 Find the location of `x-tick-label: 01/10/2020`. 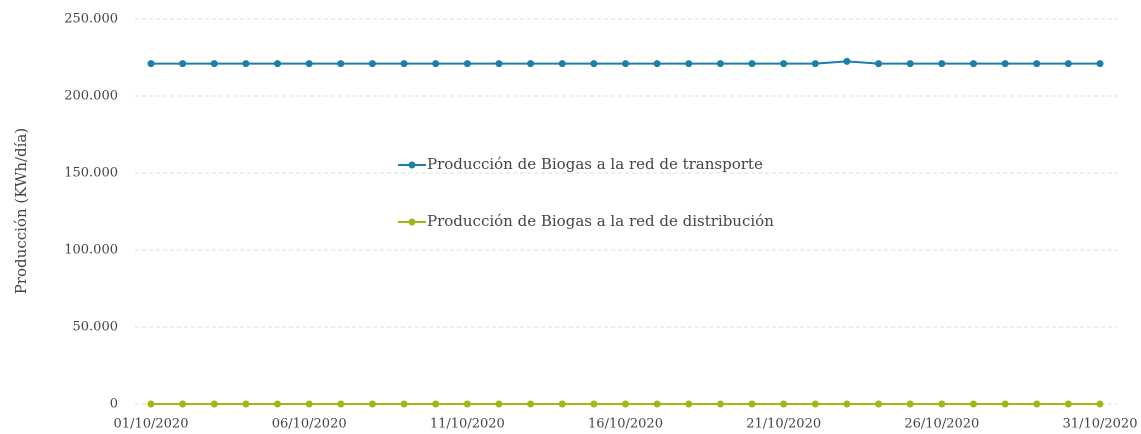

x-tick-label: 01/10/2020 is located at coordinates (151, 424).